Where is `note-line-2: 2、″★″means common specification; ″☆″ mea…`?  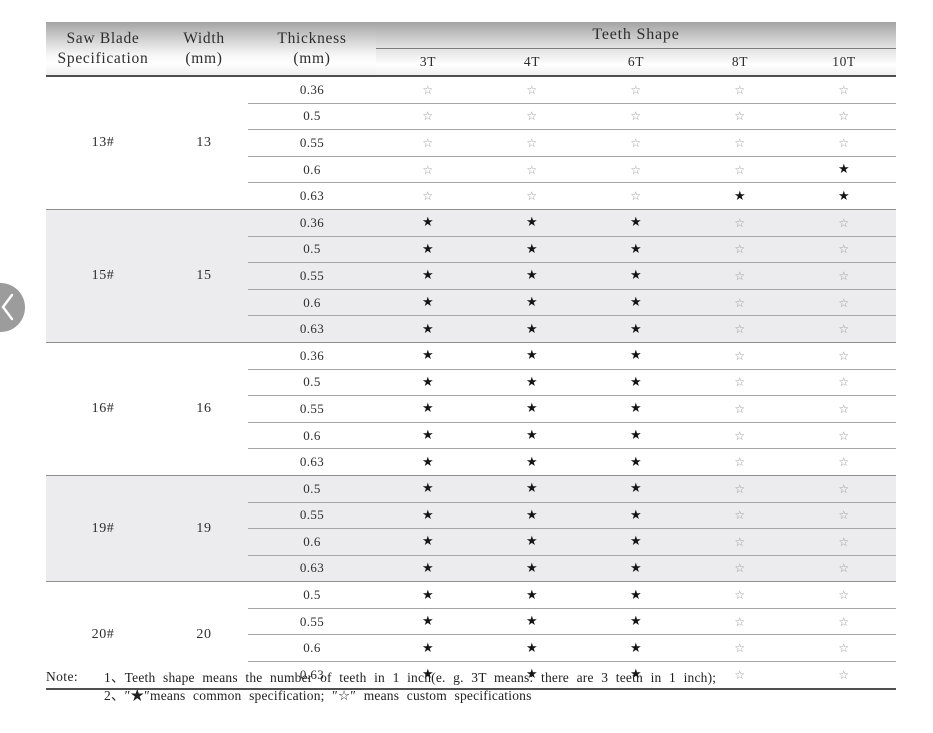 note-line-2: 2、″★″means common specification; ″☆″ mea… is located at coordinates (318, 695).